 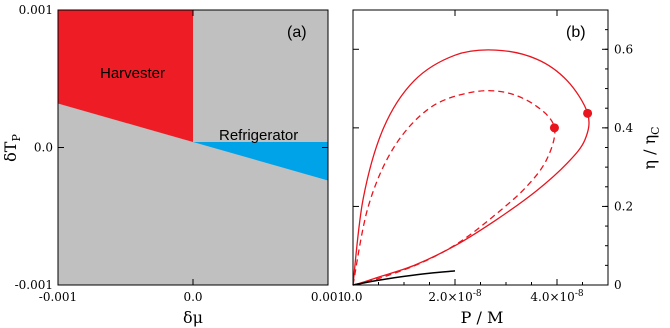 I want to click on panel-b-ylabel-sub: C, so click(x=655, y=130).